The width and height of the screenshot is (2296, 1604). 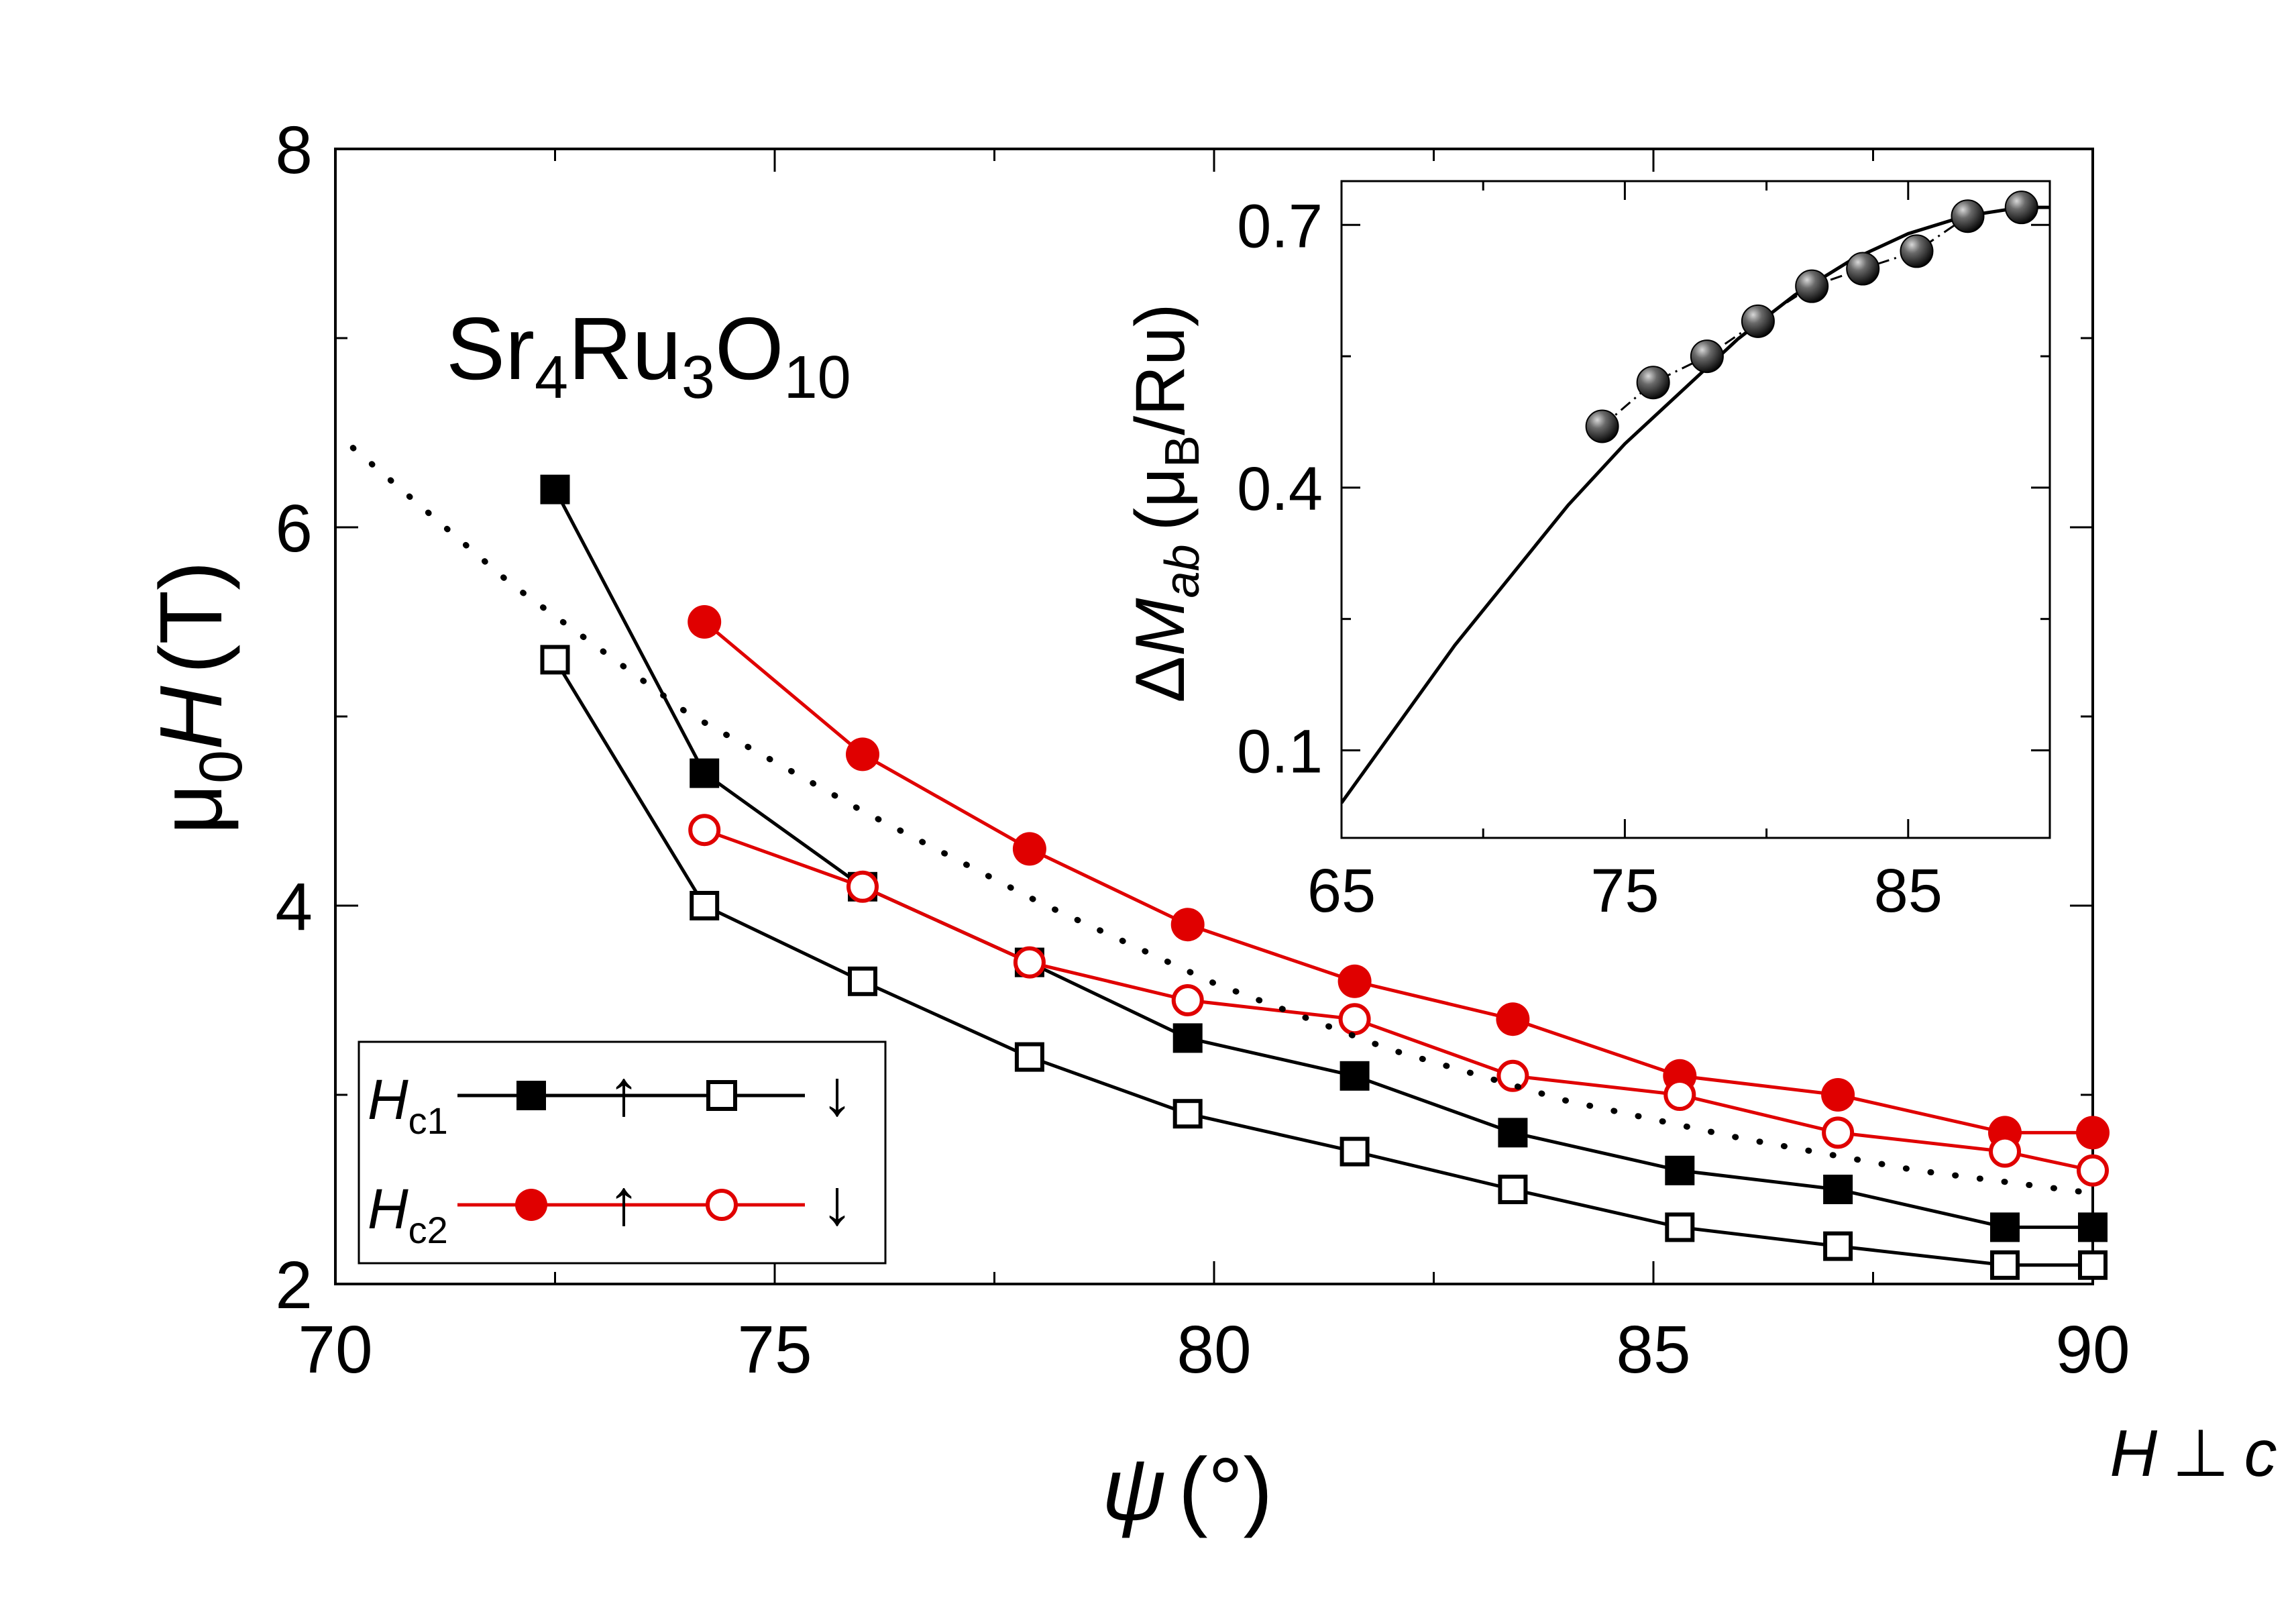 I want to click on y-tick-label: 4, so click(x=294, y=907).